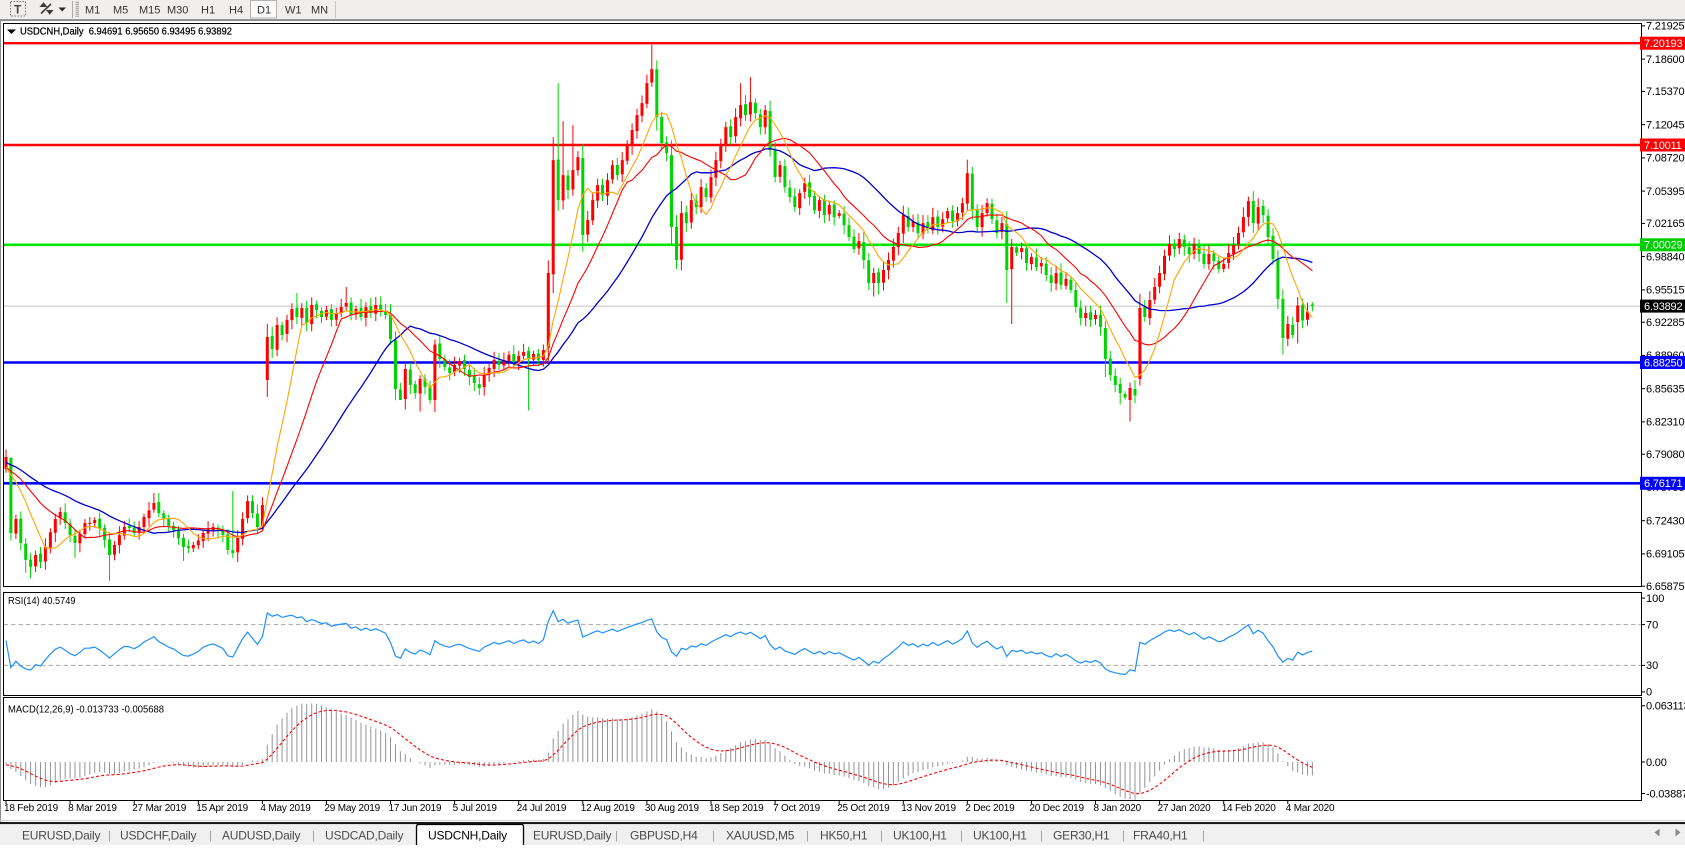  Describe the element at coordinates (42, 601) in the screenshot. I see `svg-text: RSI(14) 40.5749` at that location.